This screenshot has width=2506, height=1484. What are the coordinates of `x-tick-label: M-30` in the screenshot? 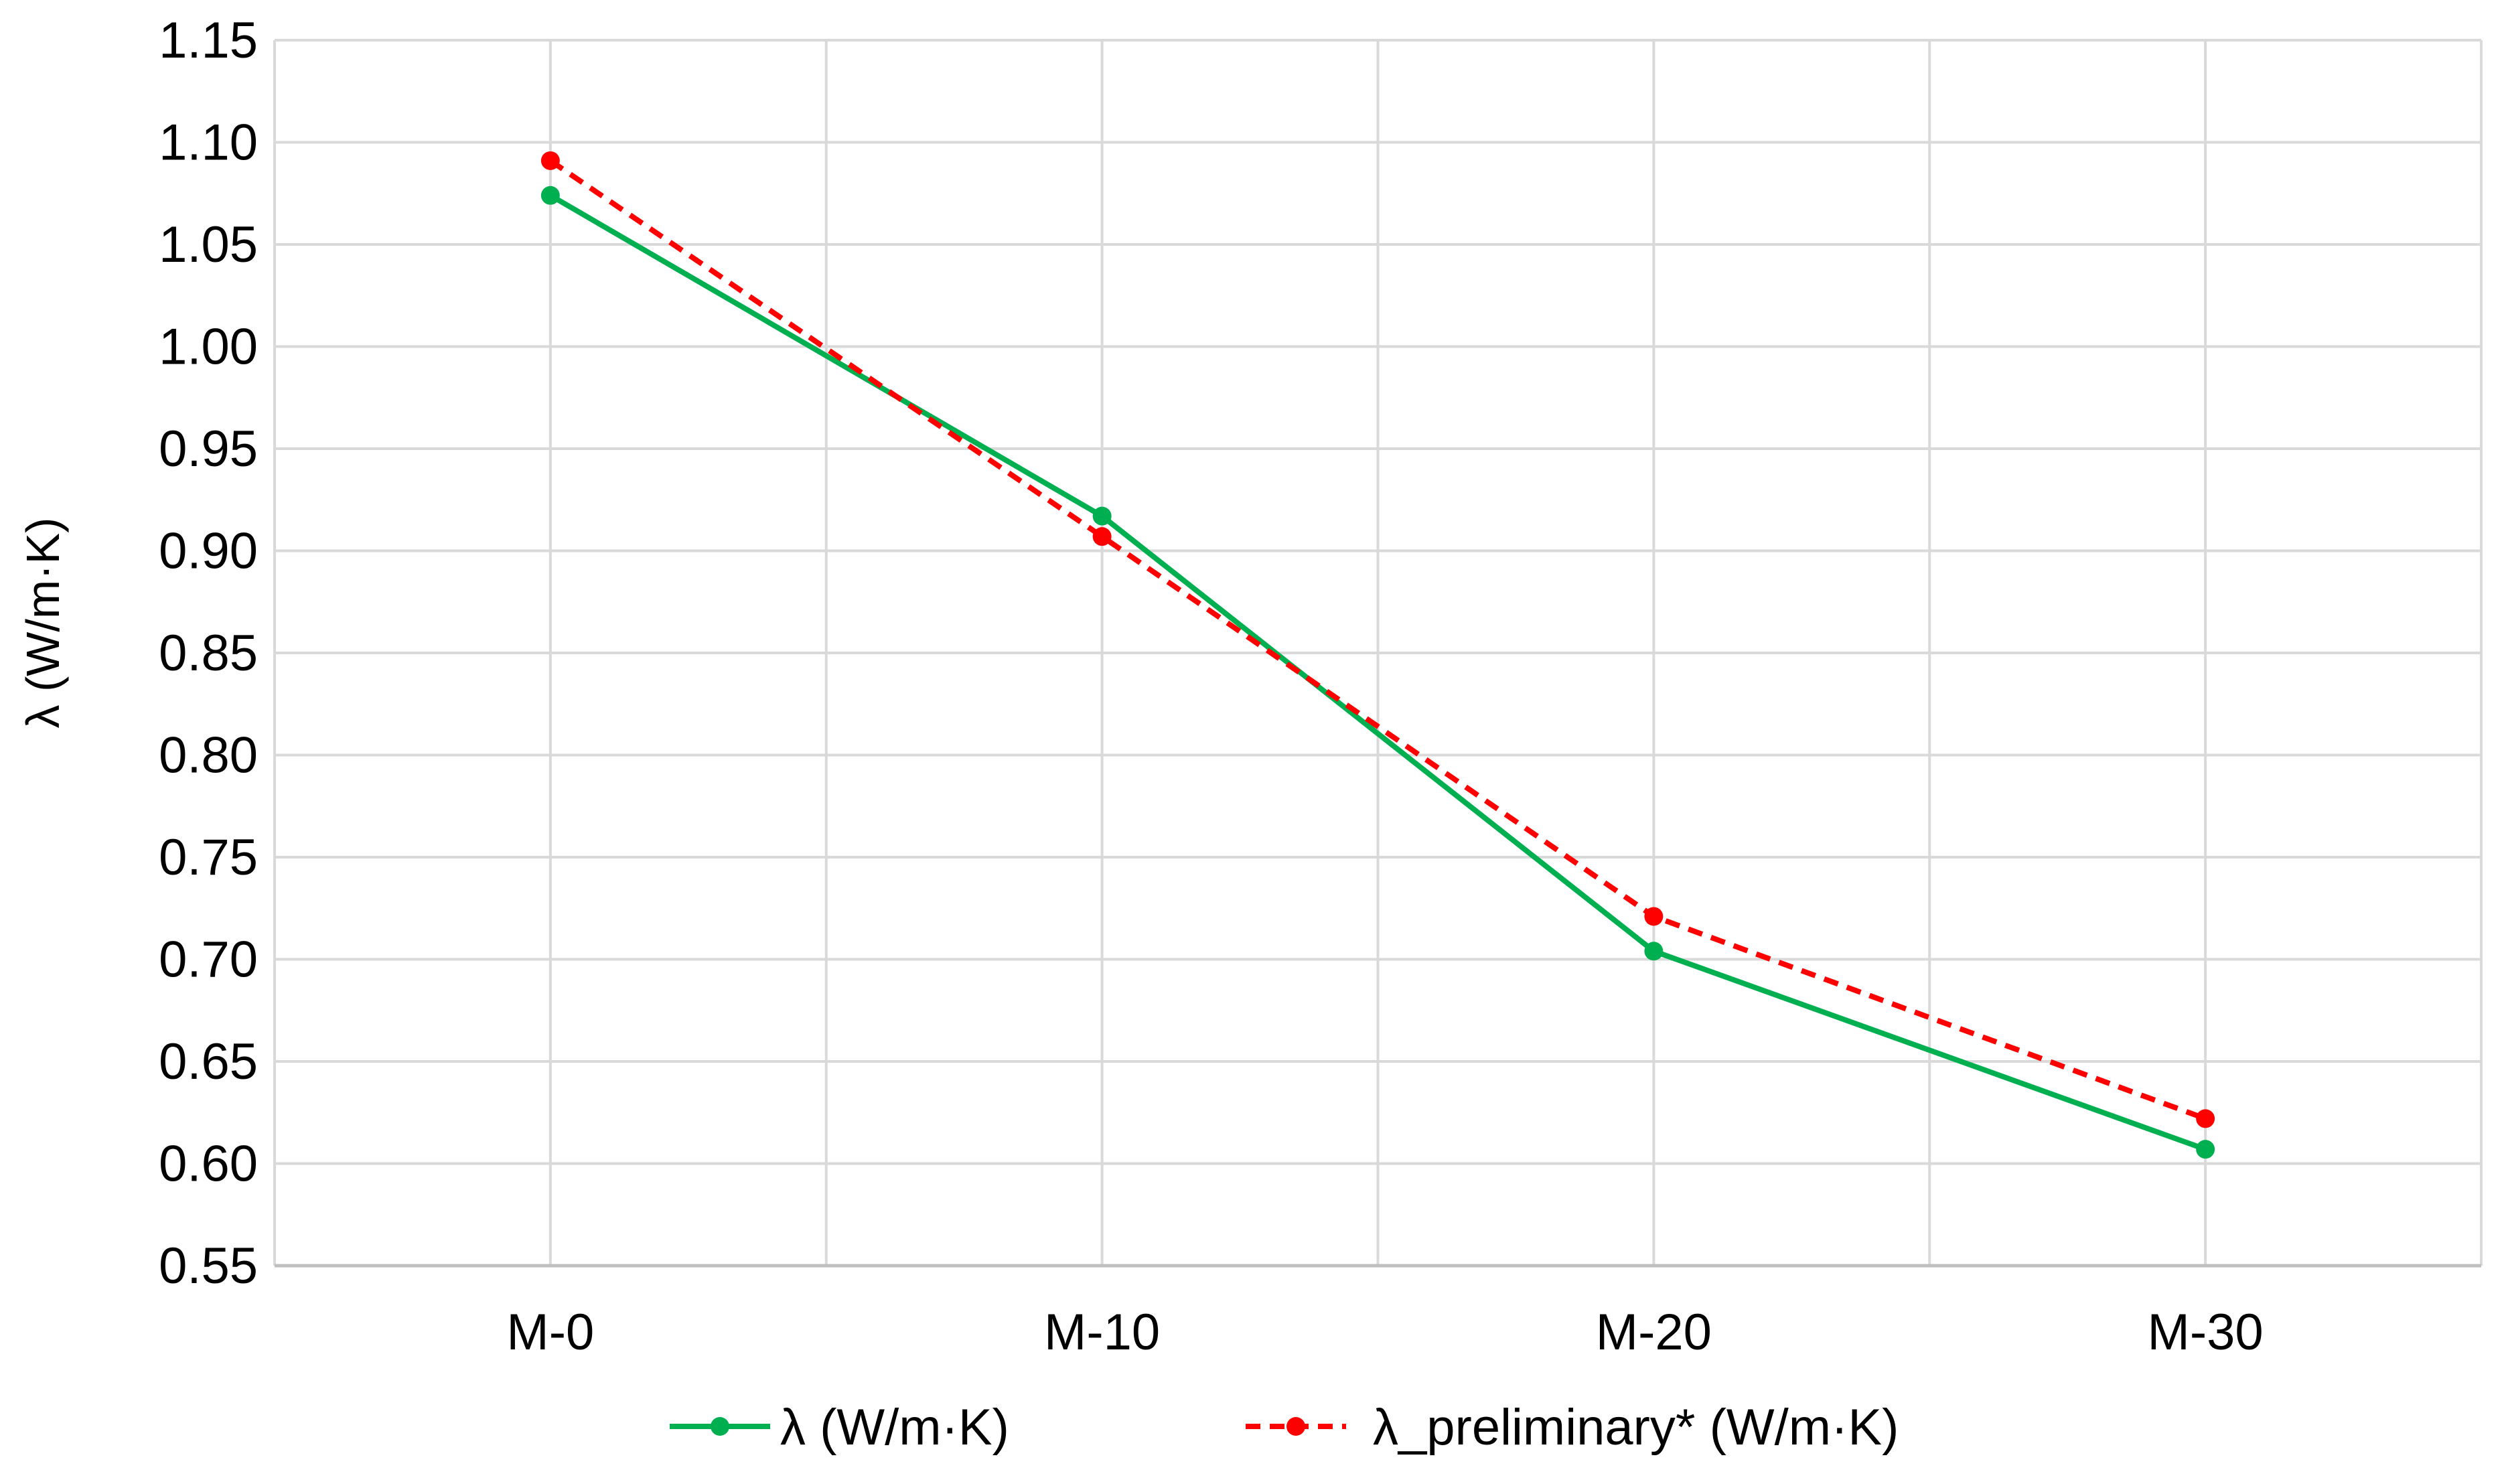 It's located at (2206, 1332).